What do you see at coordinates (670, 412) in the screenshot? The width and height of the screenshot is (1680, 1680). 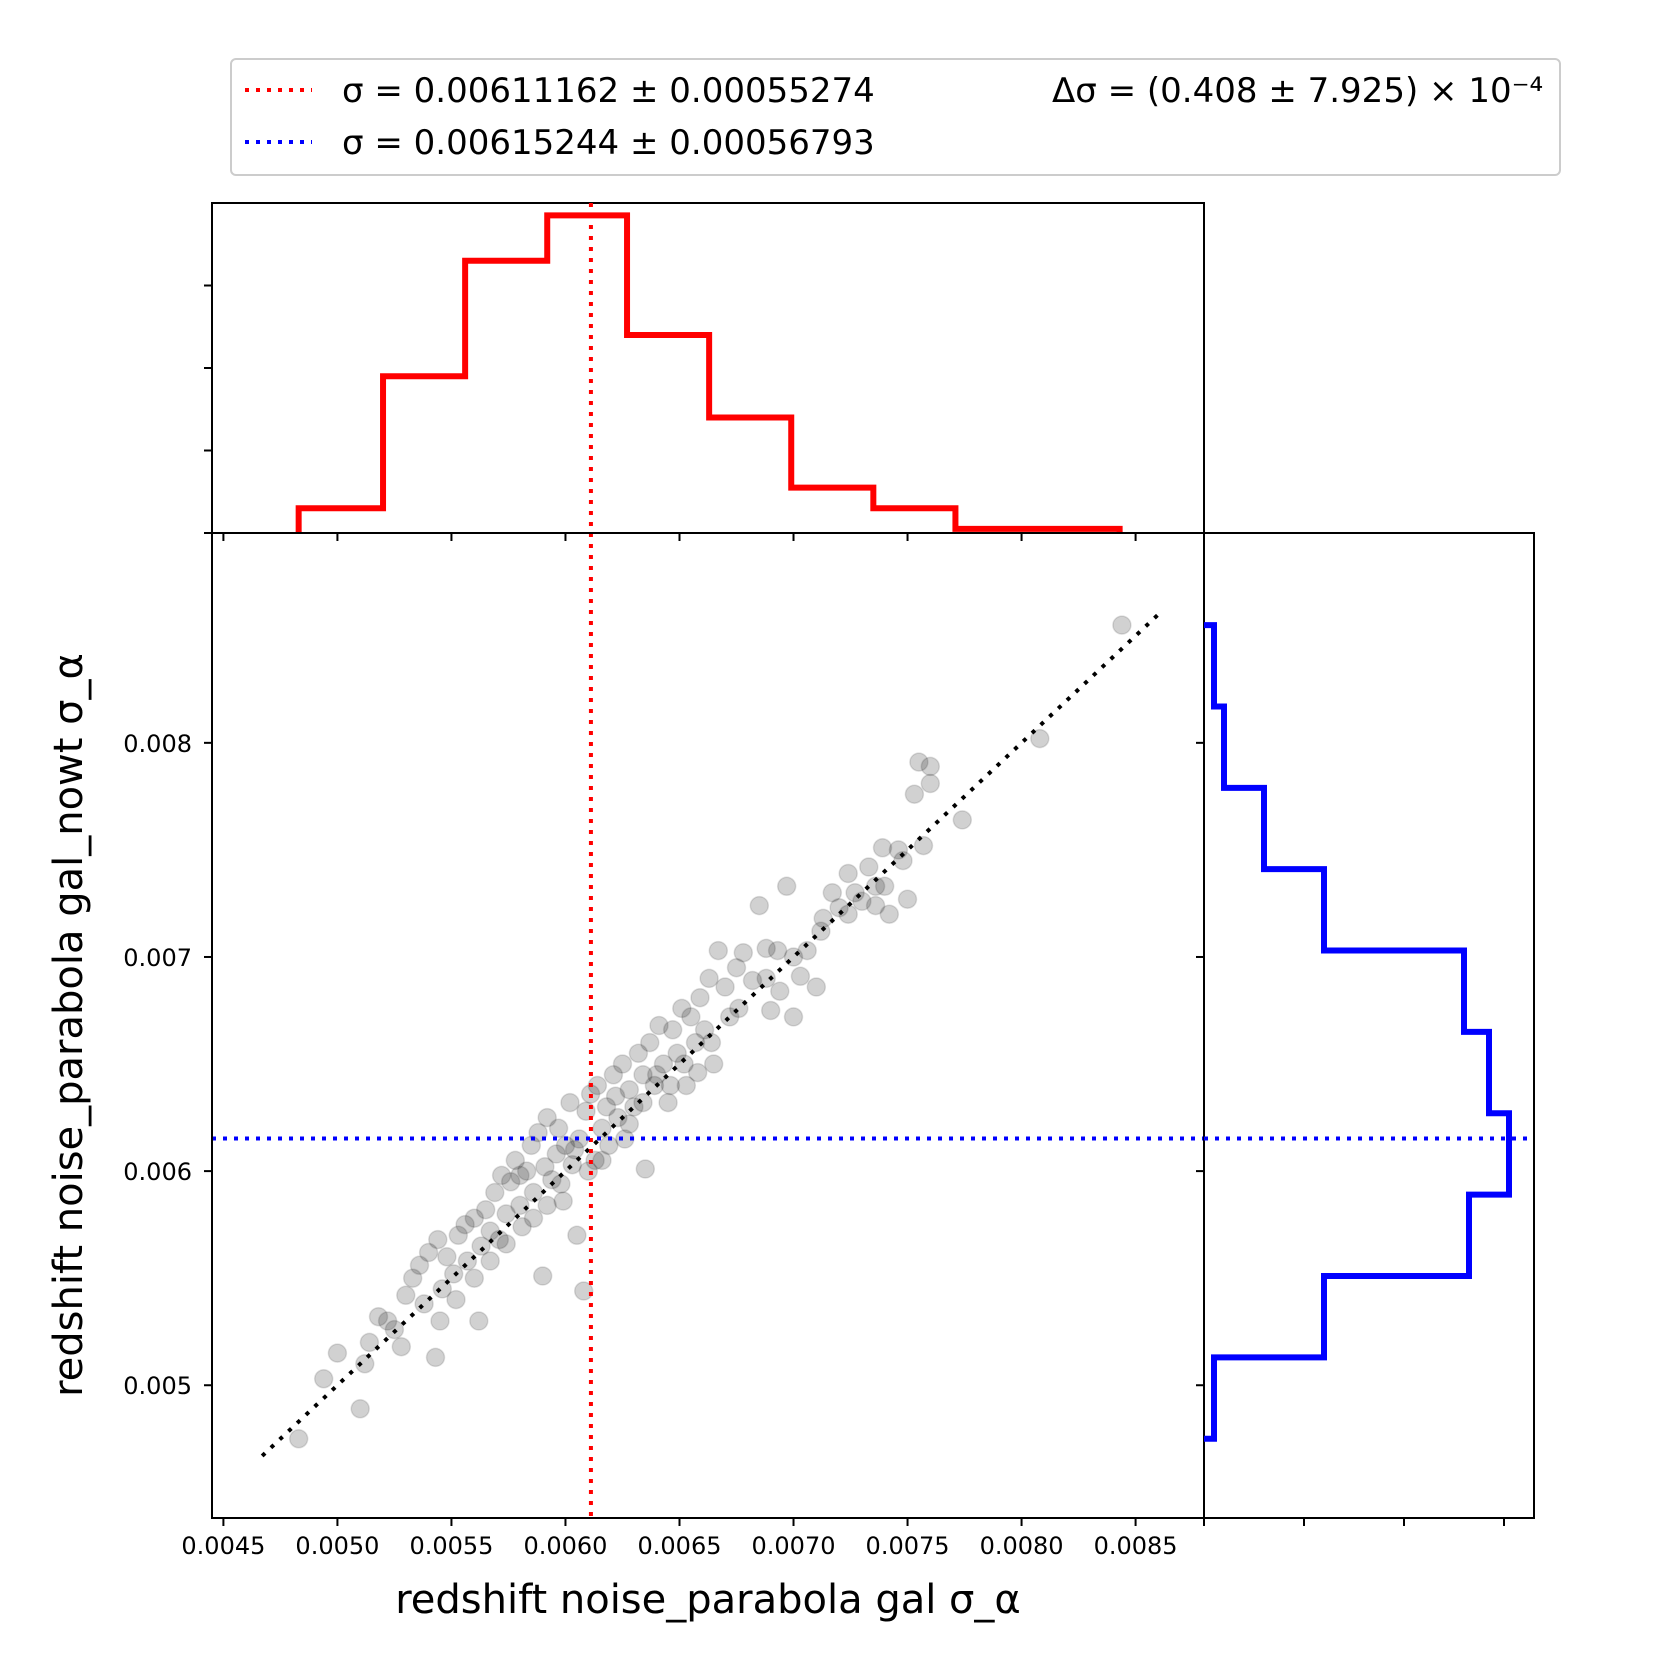 I see `top-histogram-ticks` at bounding box center [670, 412].